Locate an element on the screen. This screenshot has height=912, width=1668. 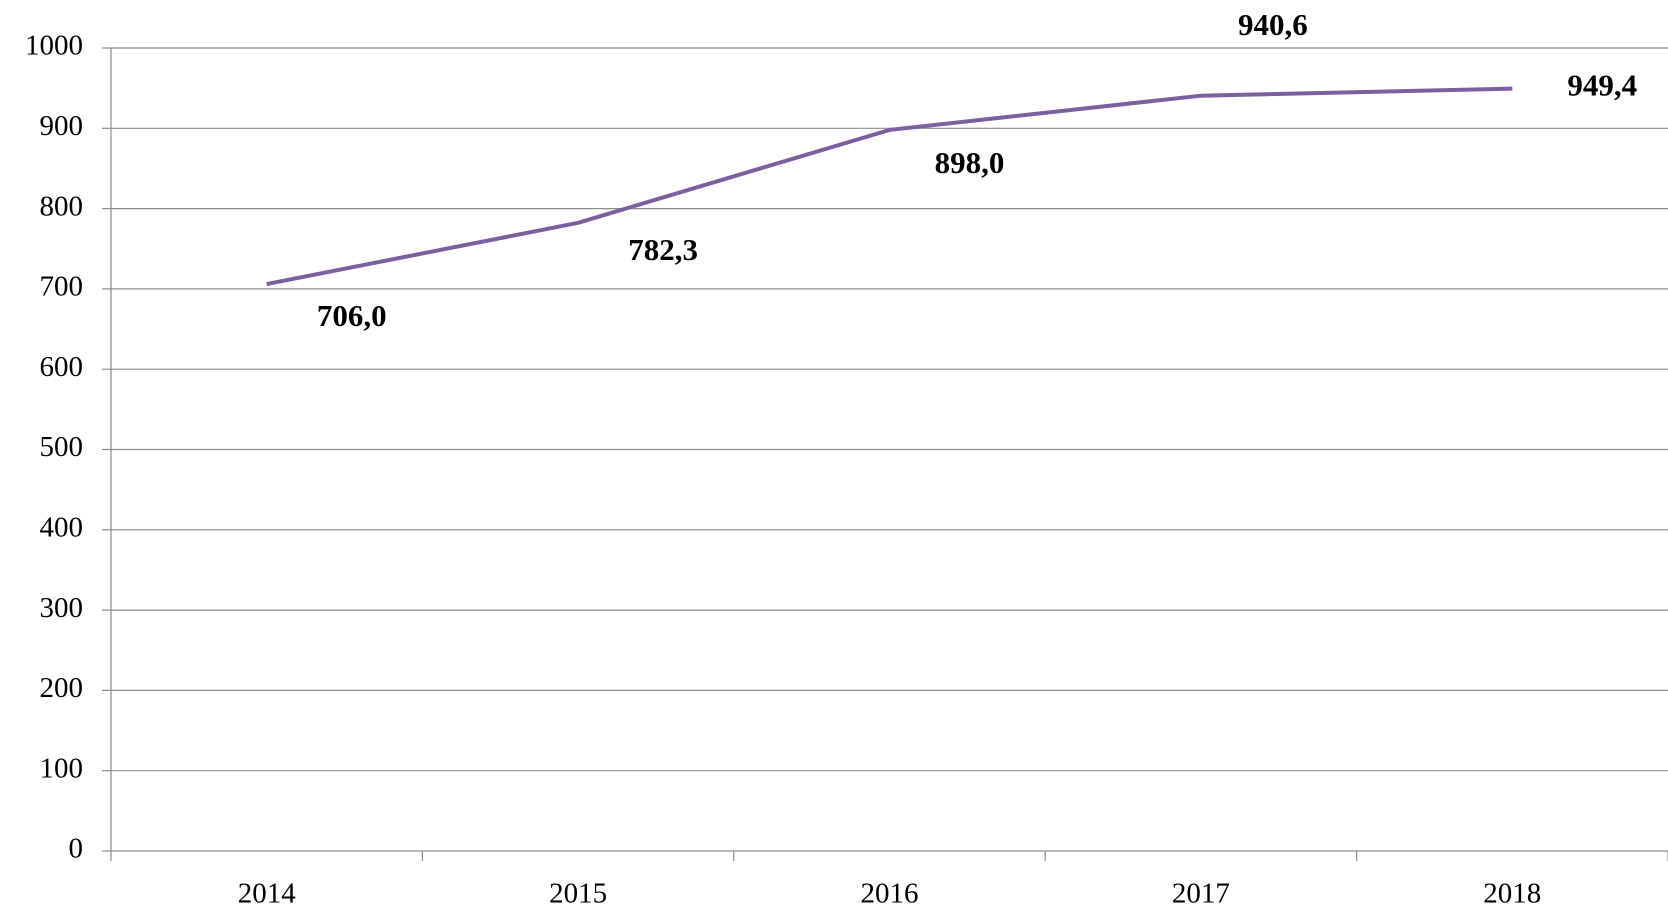
y-tick-label: 400 is located at coordinates (62, 527).